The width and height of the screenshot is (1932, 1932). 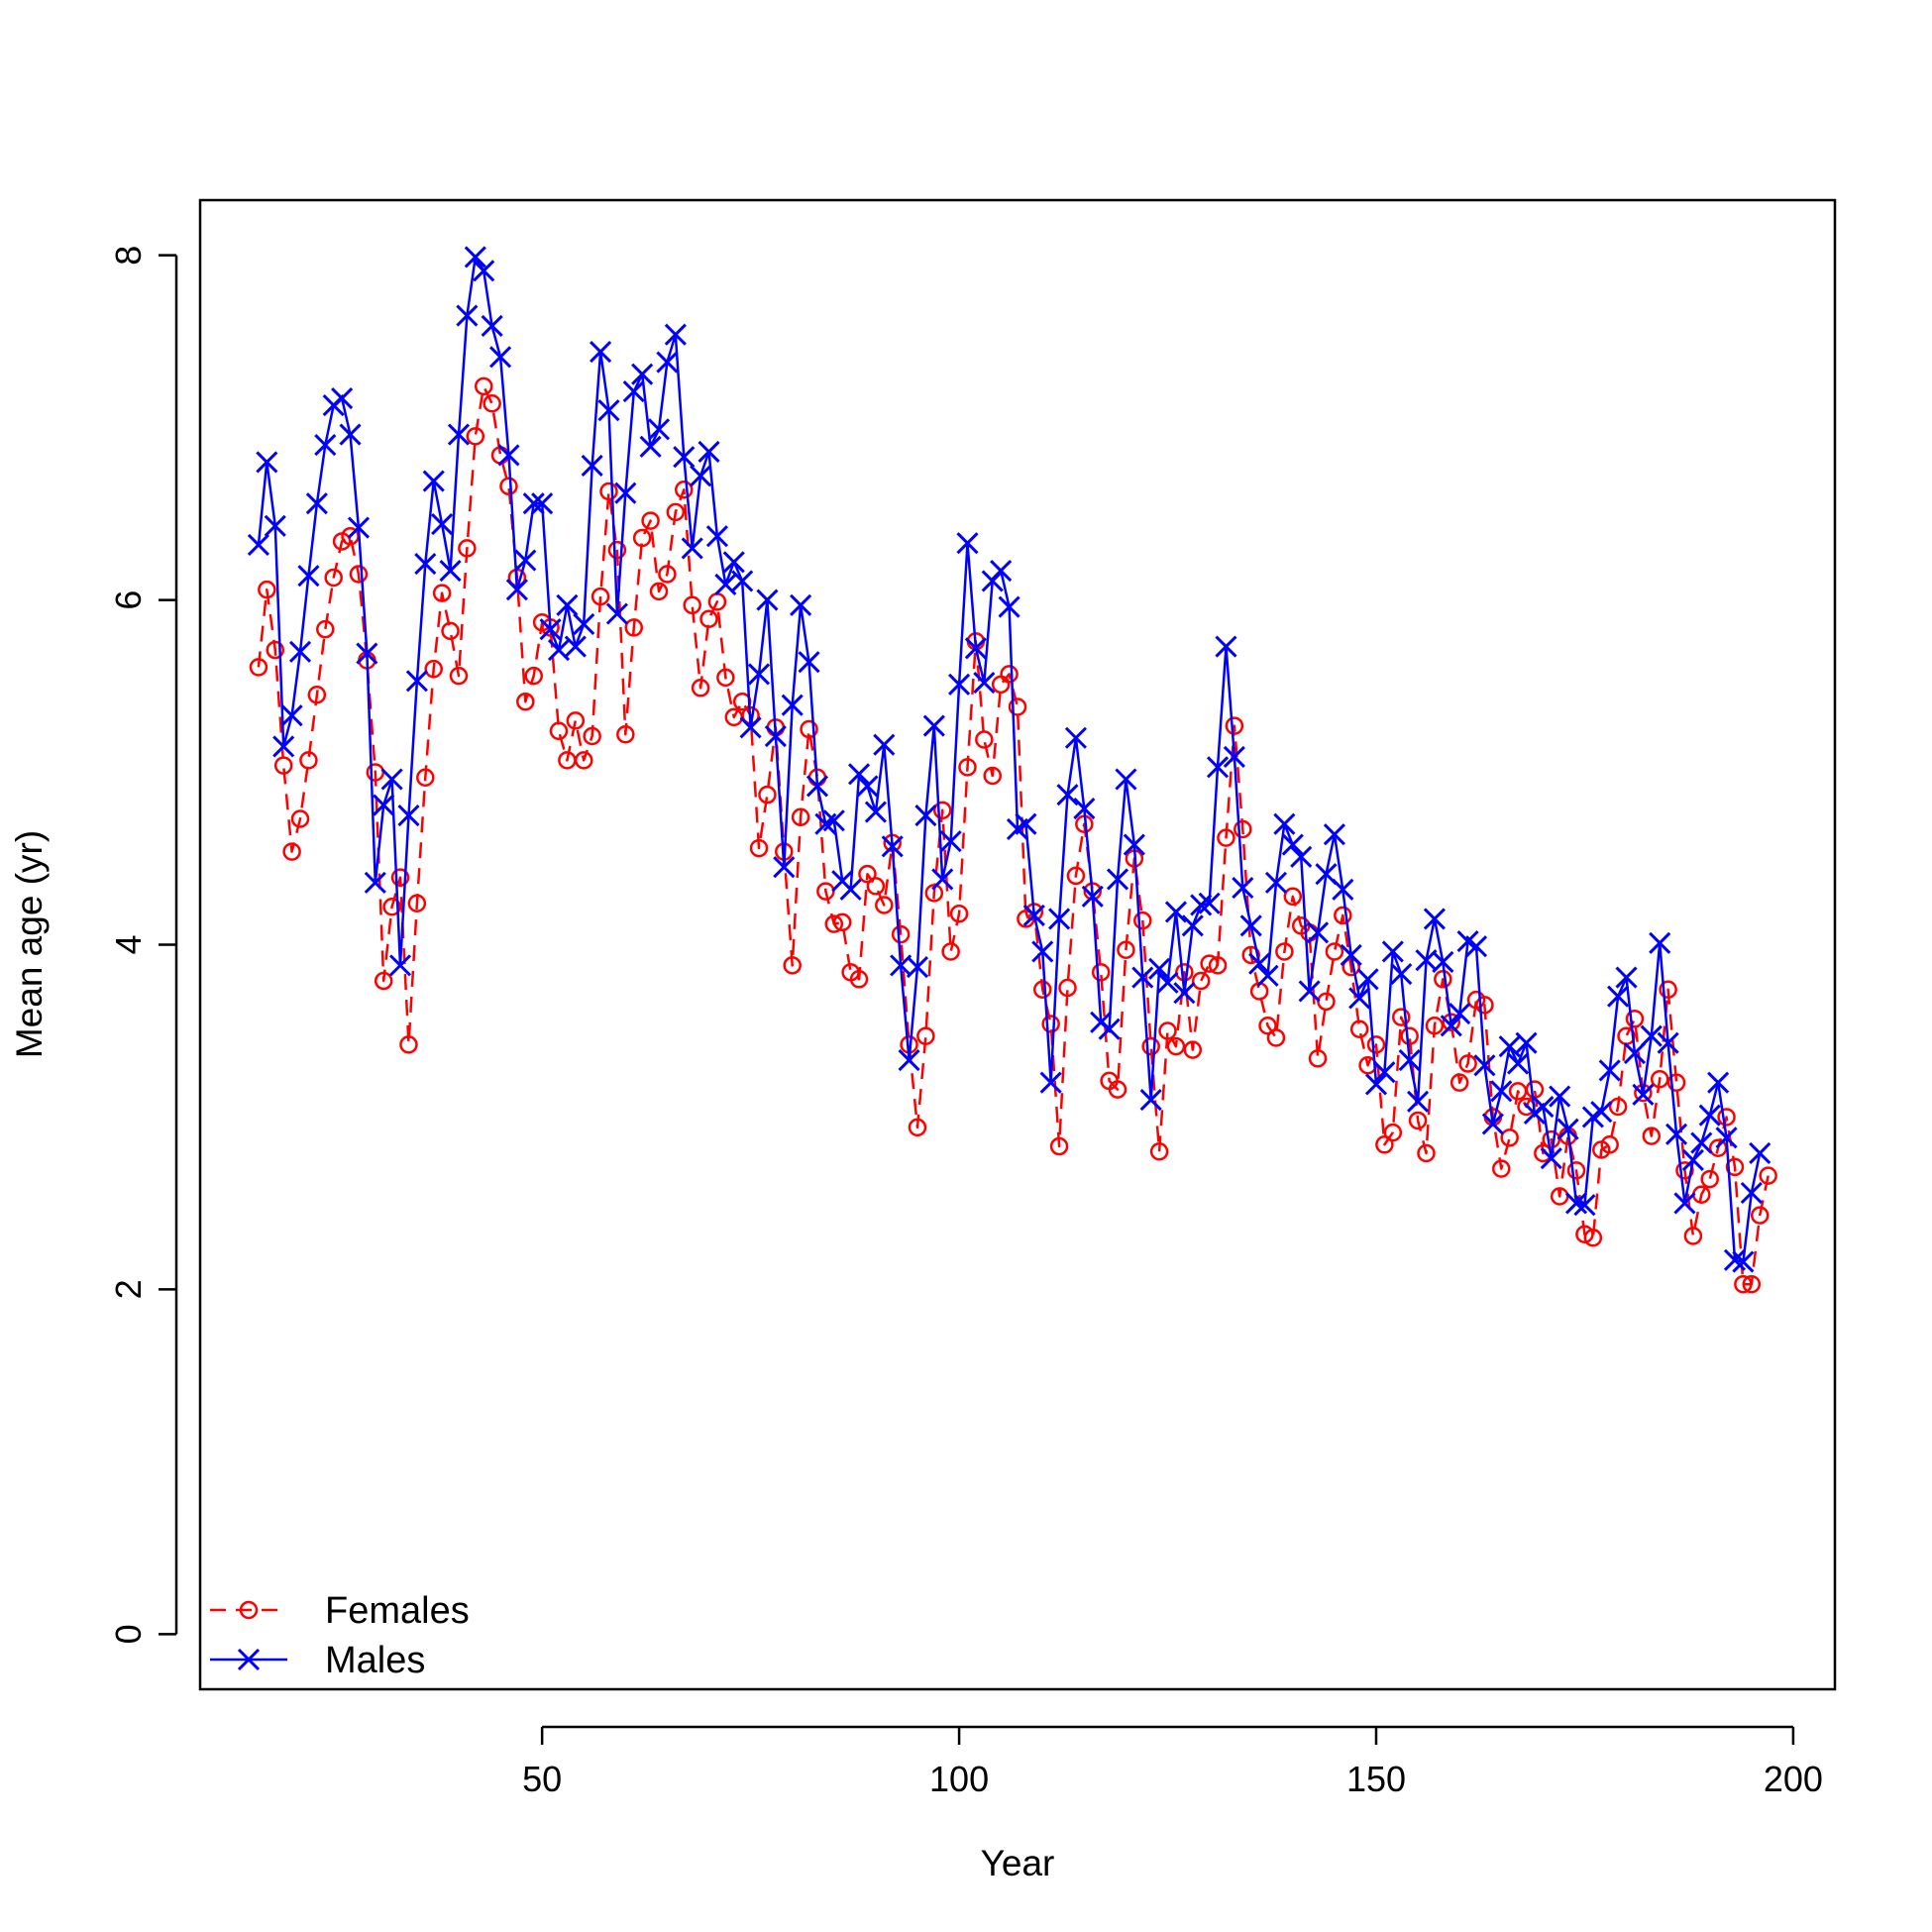 What do you see at coordinates (249, 1610) in the screenshot?
I see `legend-marker-females` at bounding box center [249, 1610].